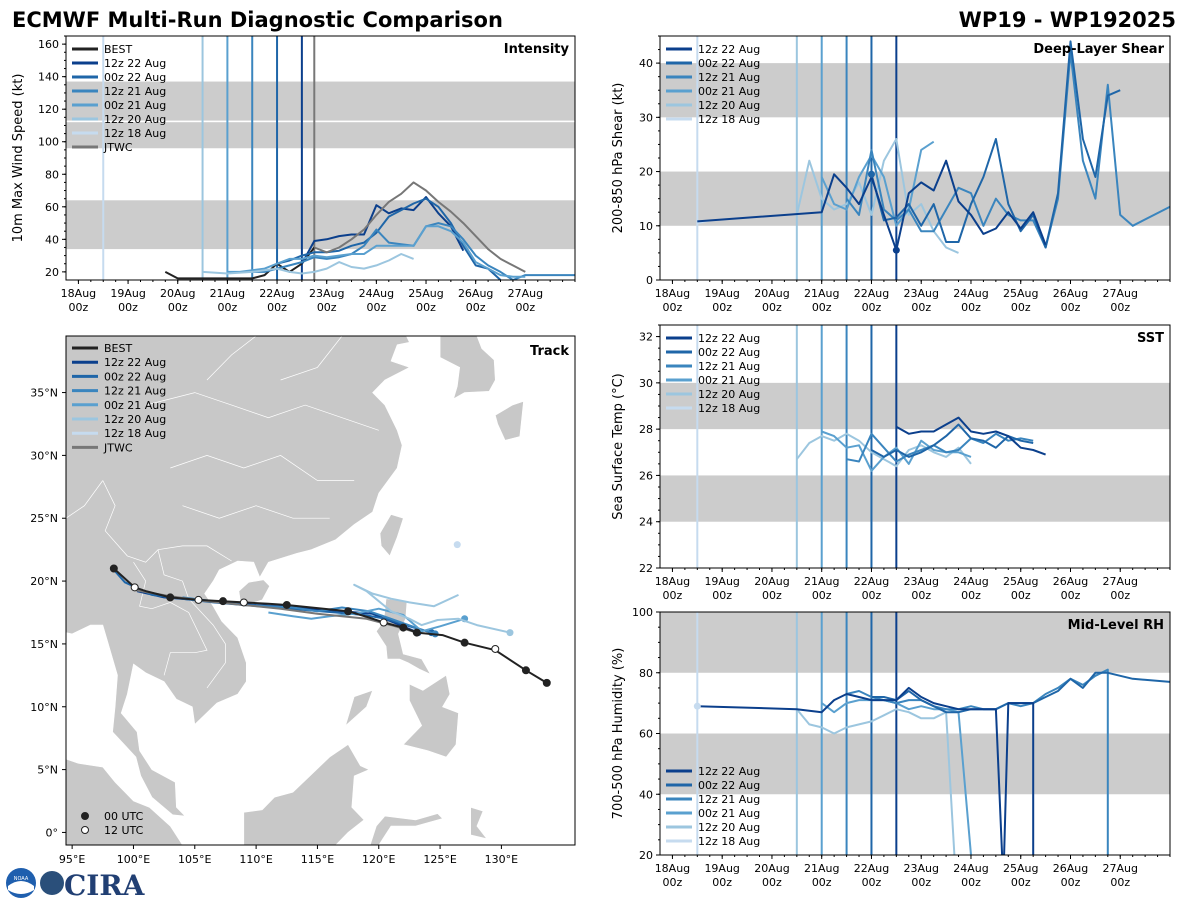  Describe the element at coordinates (642, 612) in the screenshot. I see `y-tick-label: 100` at that location.